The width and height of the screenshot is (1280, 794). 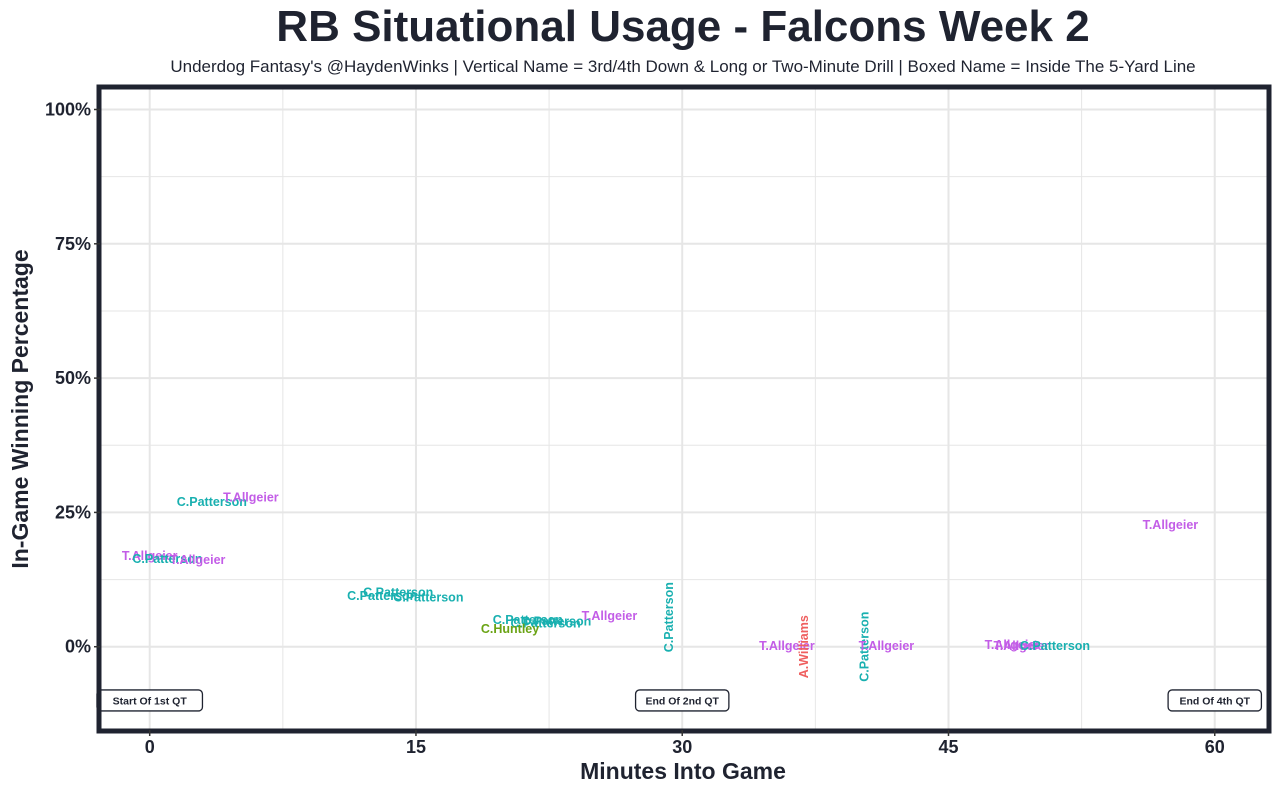 I want to click on y-axis-label: In-Game Winning Percentage, so click(x=20, y=408).